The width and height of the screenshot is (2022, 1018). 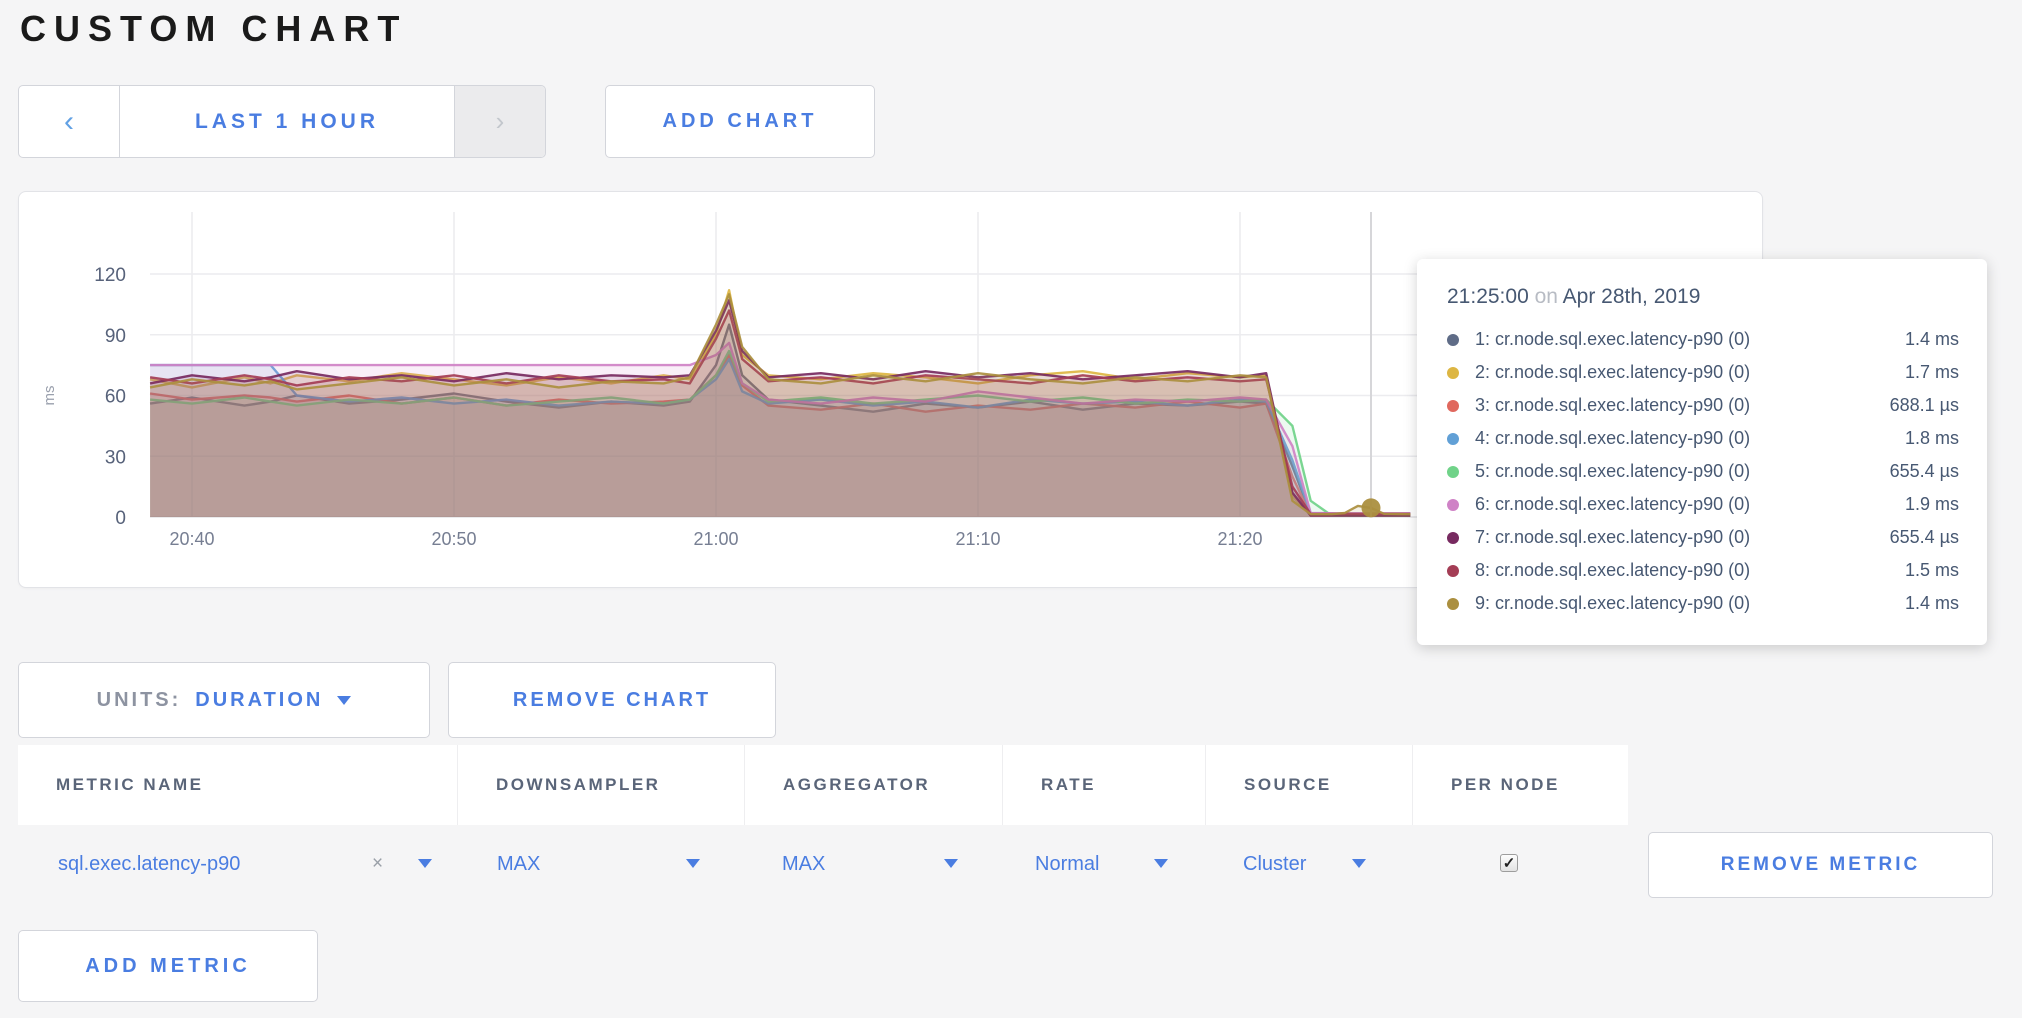 What do you see at coordinates (1574, 296) in the screenshot?
I see `tooltip-timestamp: 21:25:00 on Apr 28th, 2019` at bounding box center [1574, 296].